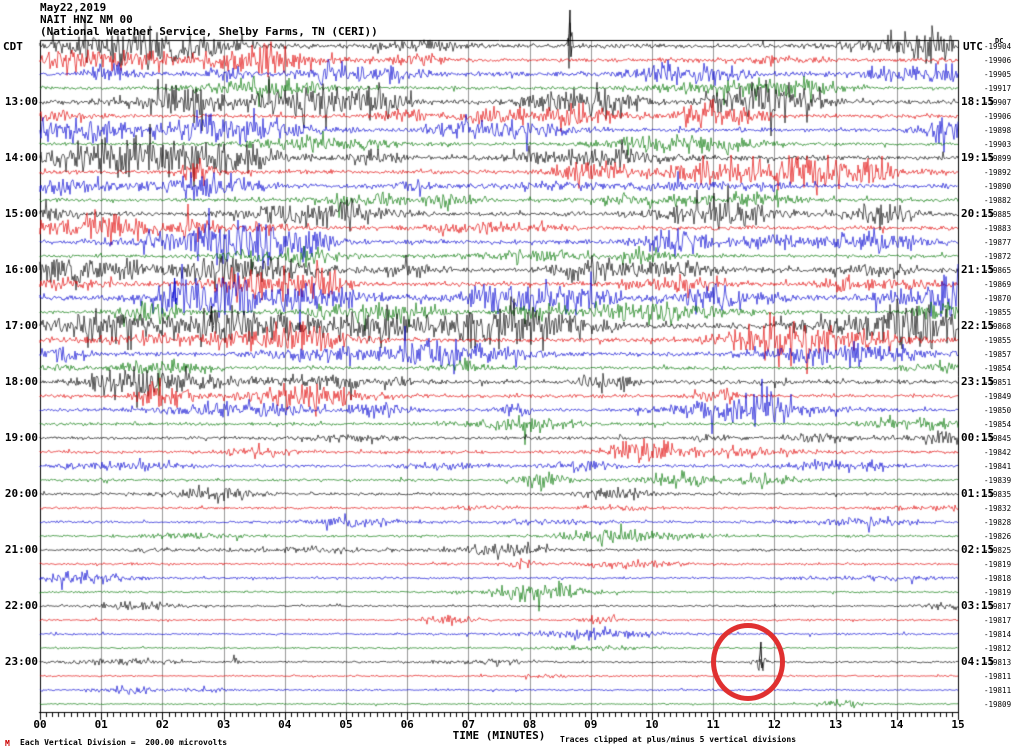 Image resolution: width=1024 pixels, height=750 pixels. I want to click on dc-value: -19917, so click(998, 88).